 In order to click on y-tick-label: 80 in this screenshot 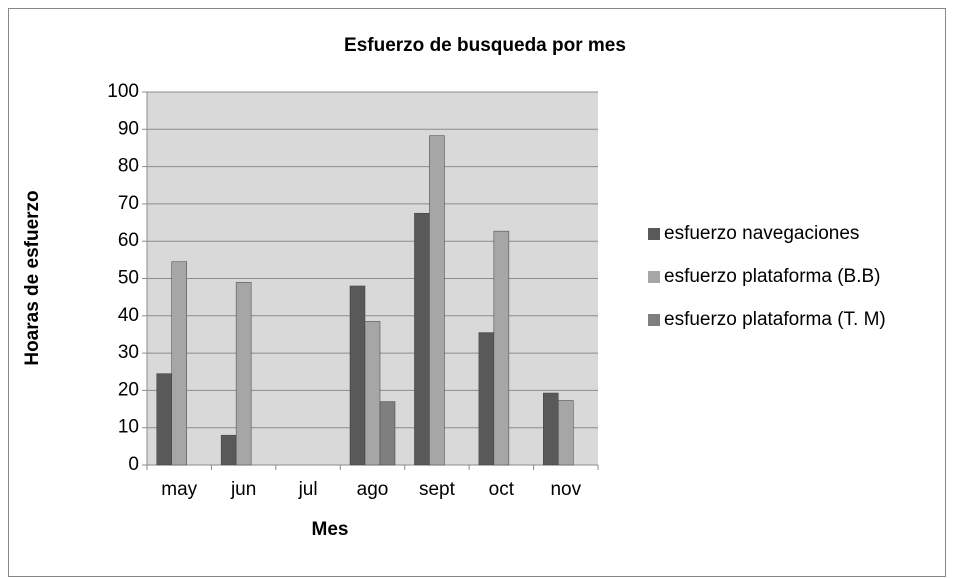, I will do `click(128, 166)`.